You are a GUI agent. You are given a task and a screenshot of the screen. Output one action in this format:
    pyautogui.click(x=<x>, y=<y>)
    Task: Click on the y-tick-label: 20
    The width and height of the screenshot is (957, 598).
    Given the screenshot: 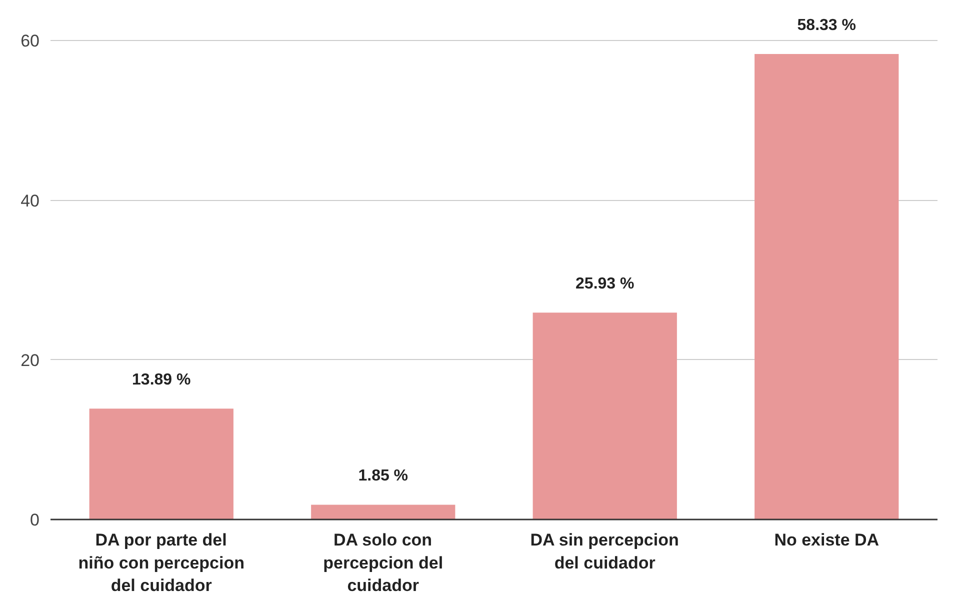 What is the action you would take?
    pyautogui.click(x=30, y=360)
    